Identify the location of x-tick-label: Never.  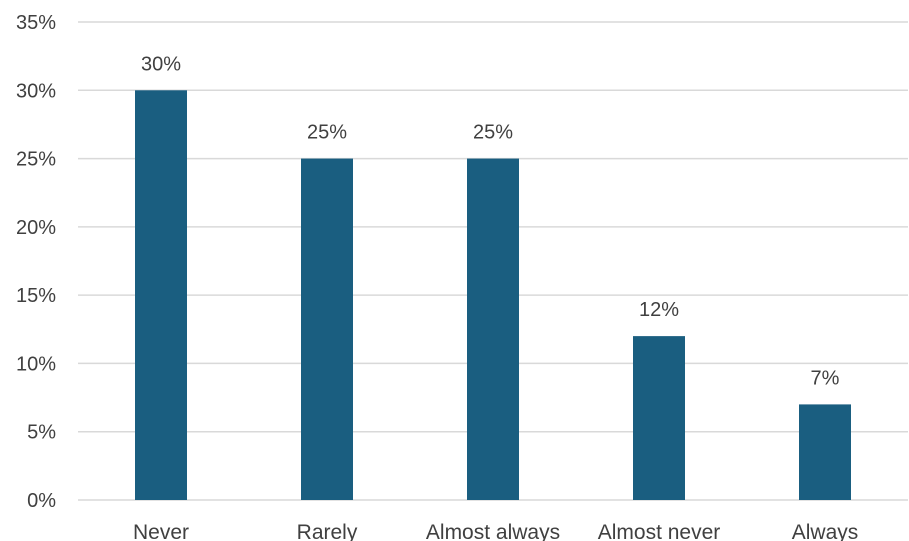
(161, 531).